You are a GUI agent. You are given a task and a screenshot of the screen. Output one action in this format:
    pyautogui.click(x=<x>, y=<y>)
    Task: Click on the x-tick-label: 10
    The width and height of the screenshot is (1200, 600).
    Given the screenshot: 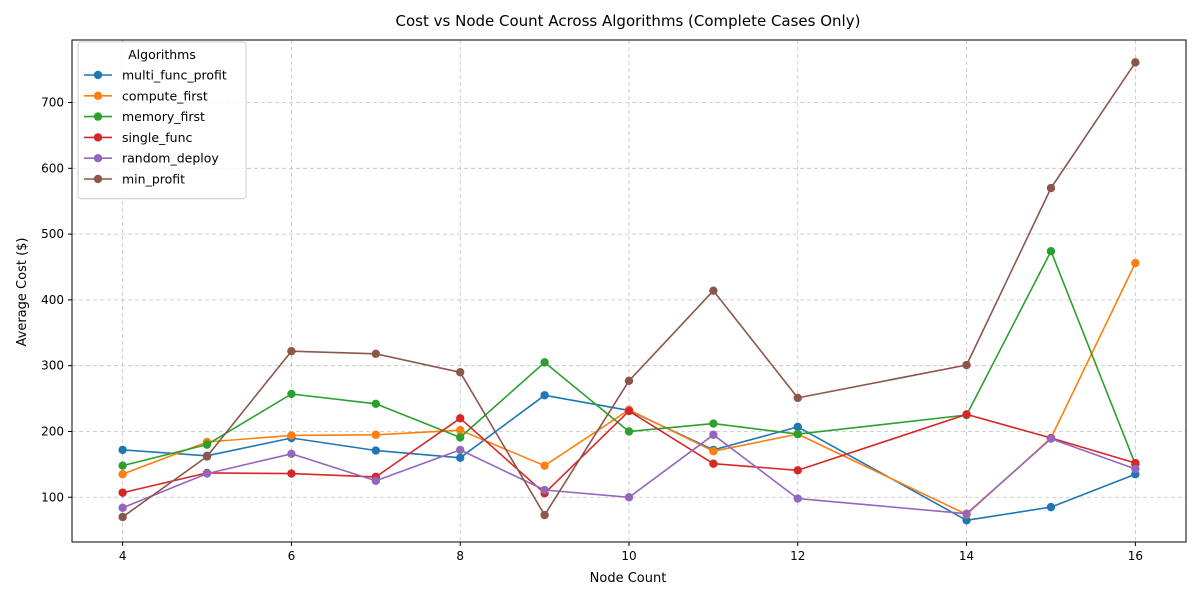 What is the action you would take?
    pyautogui.click(x=628, y=556)
    